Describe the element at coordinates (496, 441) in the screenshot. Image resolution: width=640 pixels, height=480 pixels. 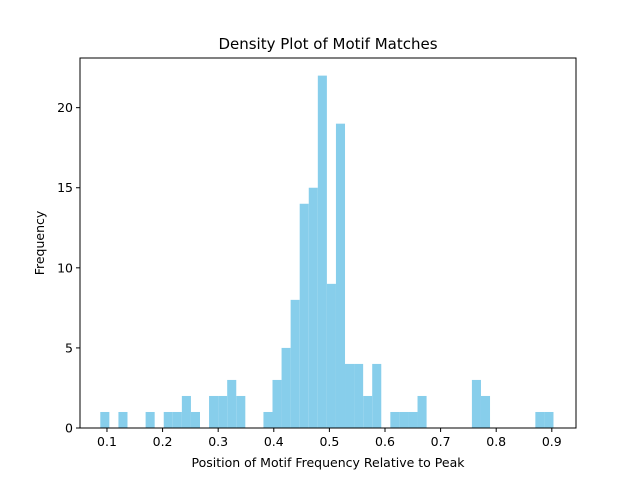
I see `x-tick-label: 0.8` at that location.